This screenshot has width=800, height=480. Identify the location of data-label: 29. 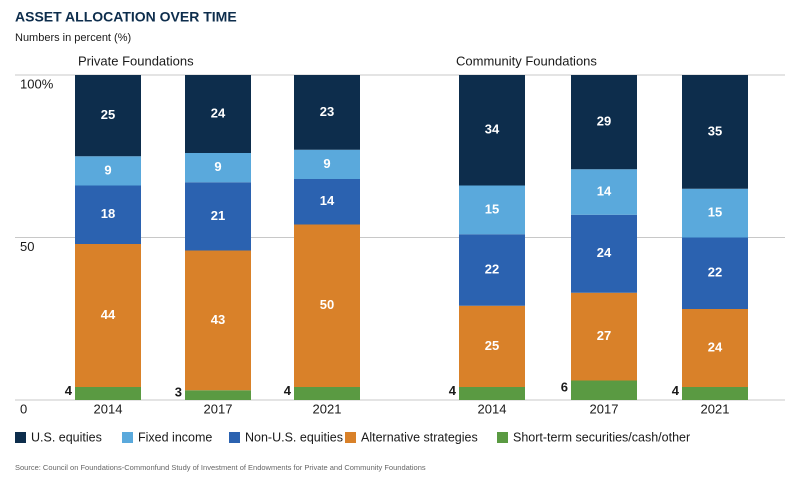
(604, 121).